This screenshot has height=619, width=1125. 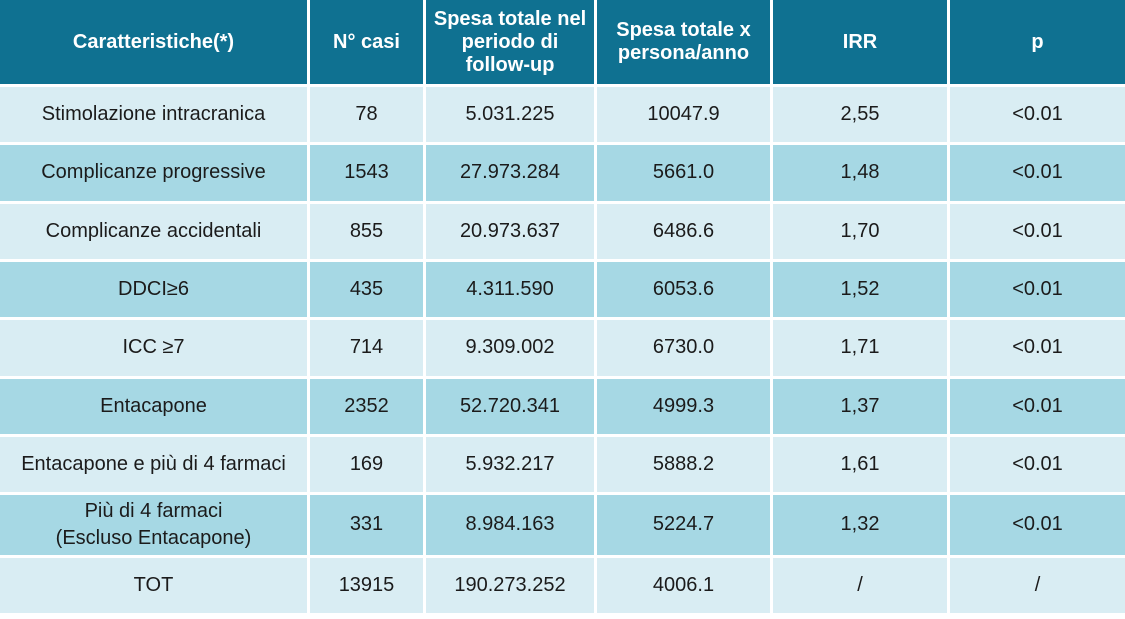 What do you see at coordinates (510, 585) in the screenshot?
I see `cell-spesa-totale: 190.273.252` at bounding box center [510, 585].